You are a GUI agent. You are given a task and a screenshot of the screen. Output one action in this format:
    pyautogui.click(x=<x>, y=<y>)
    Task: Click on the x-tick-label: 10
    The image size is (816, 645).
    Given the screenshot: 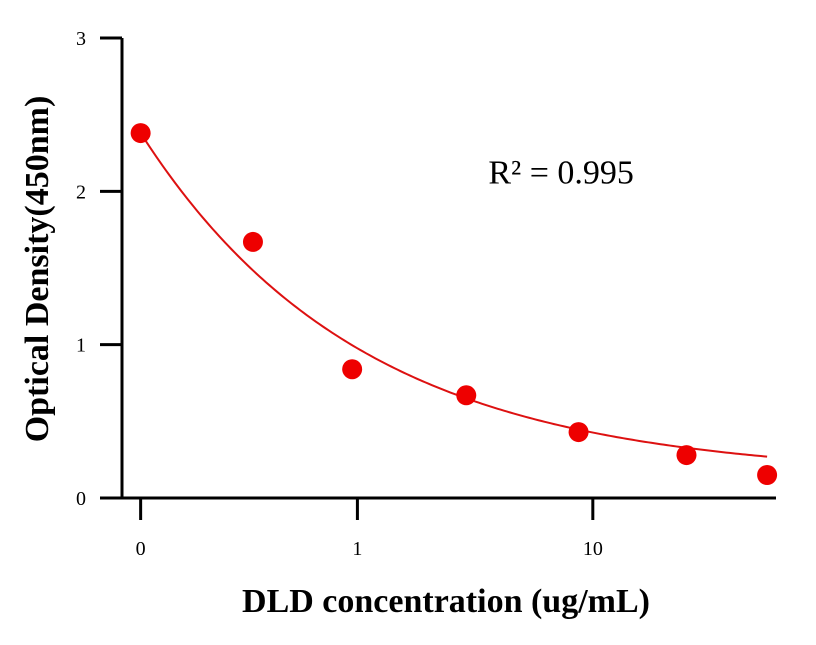 What is the action you would take?
    pyautogui.click(x=593, y=549)
    